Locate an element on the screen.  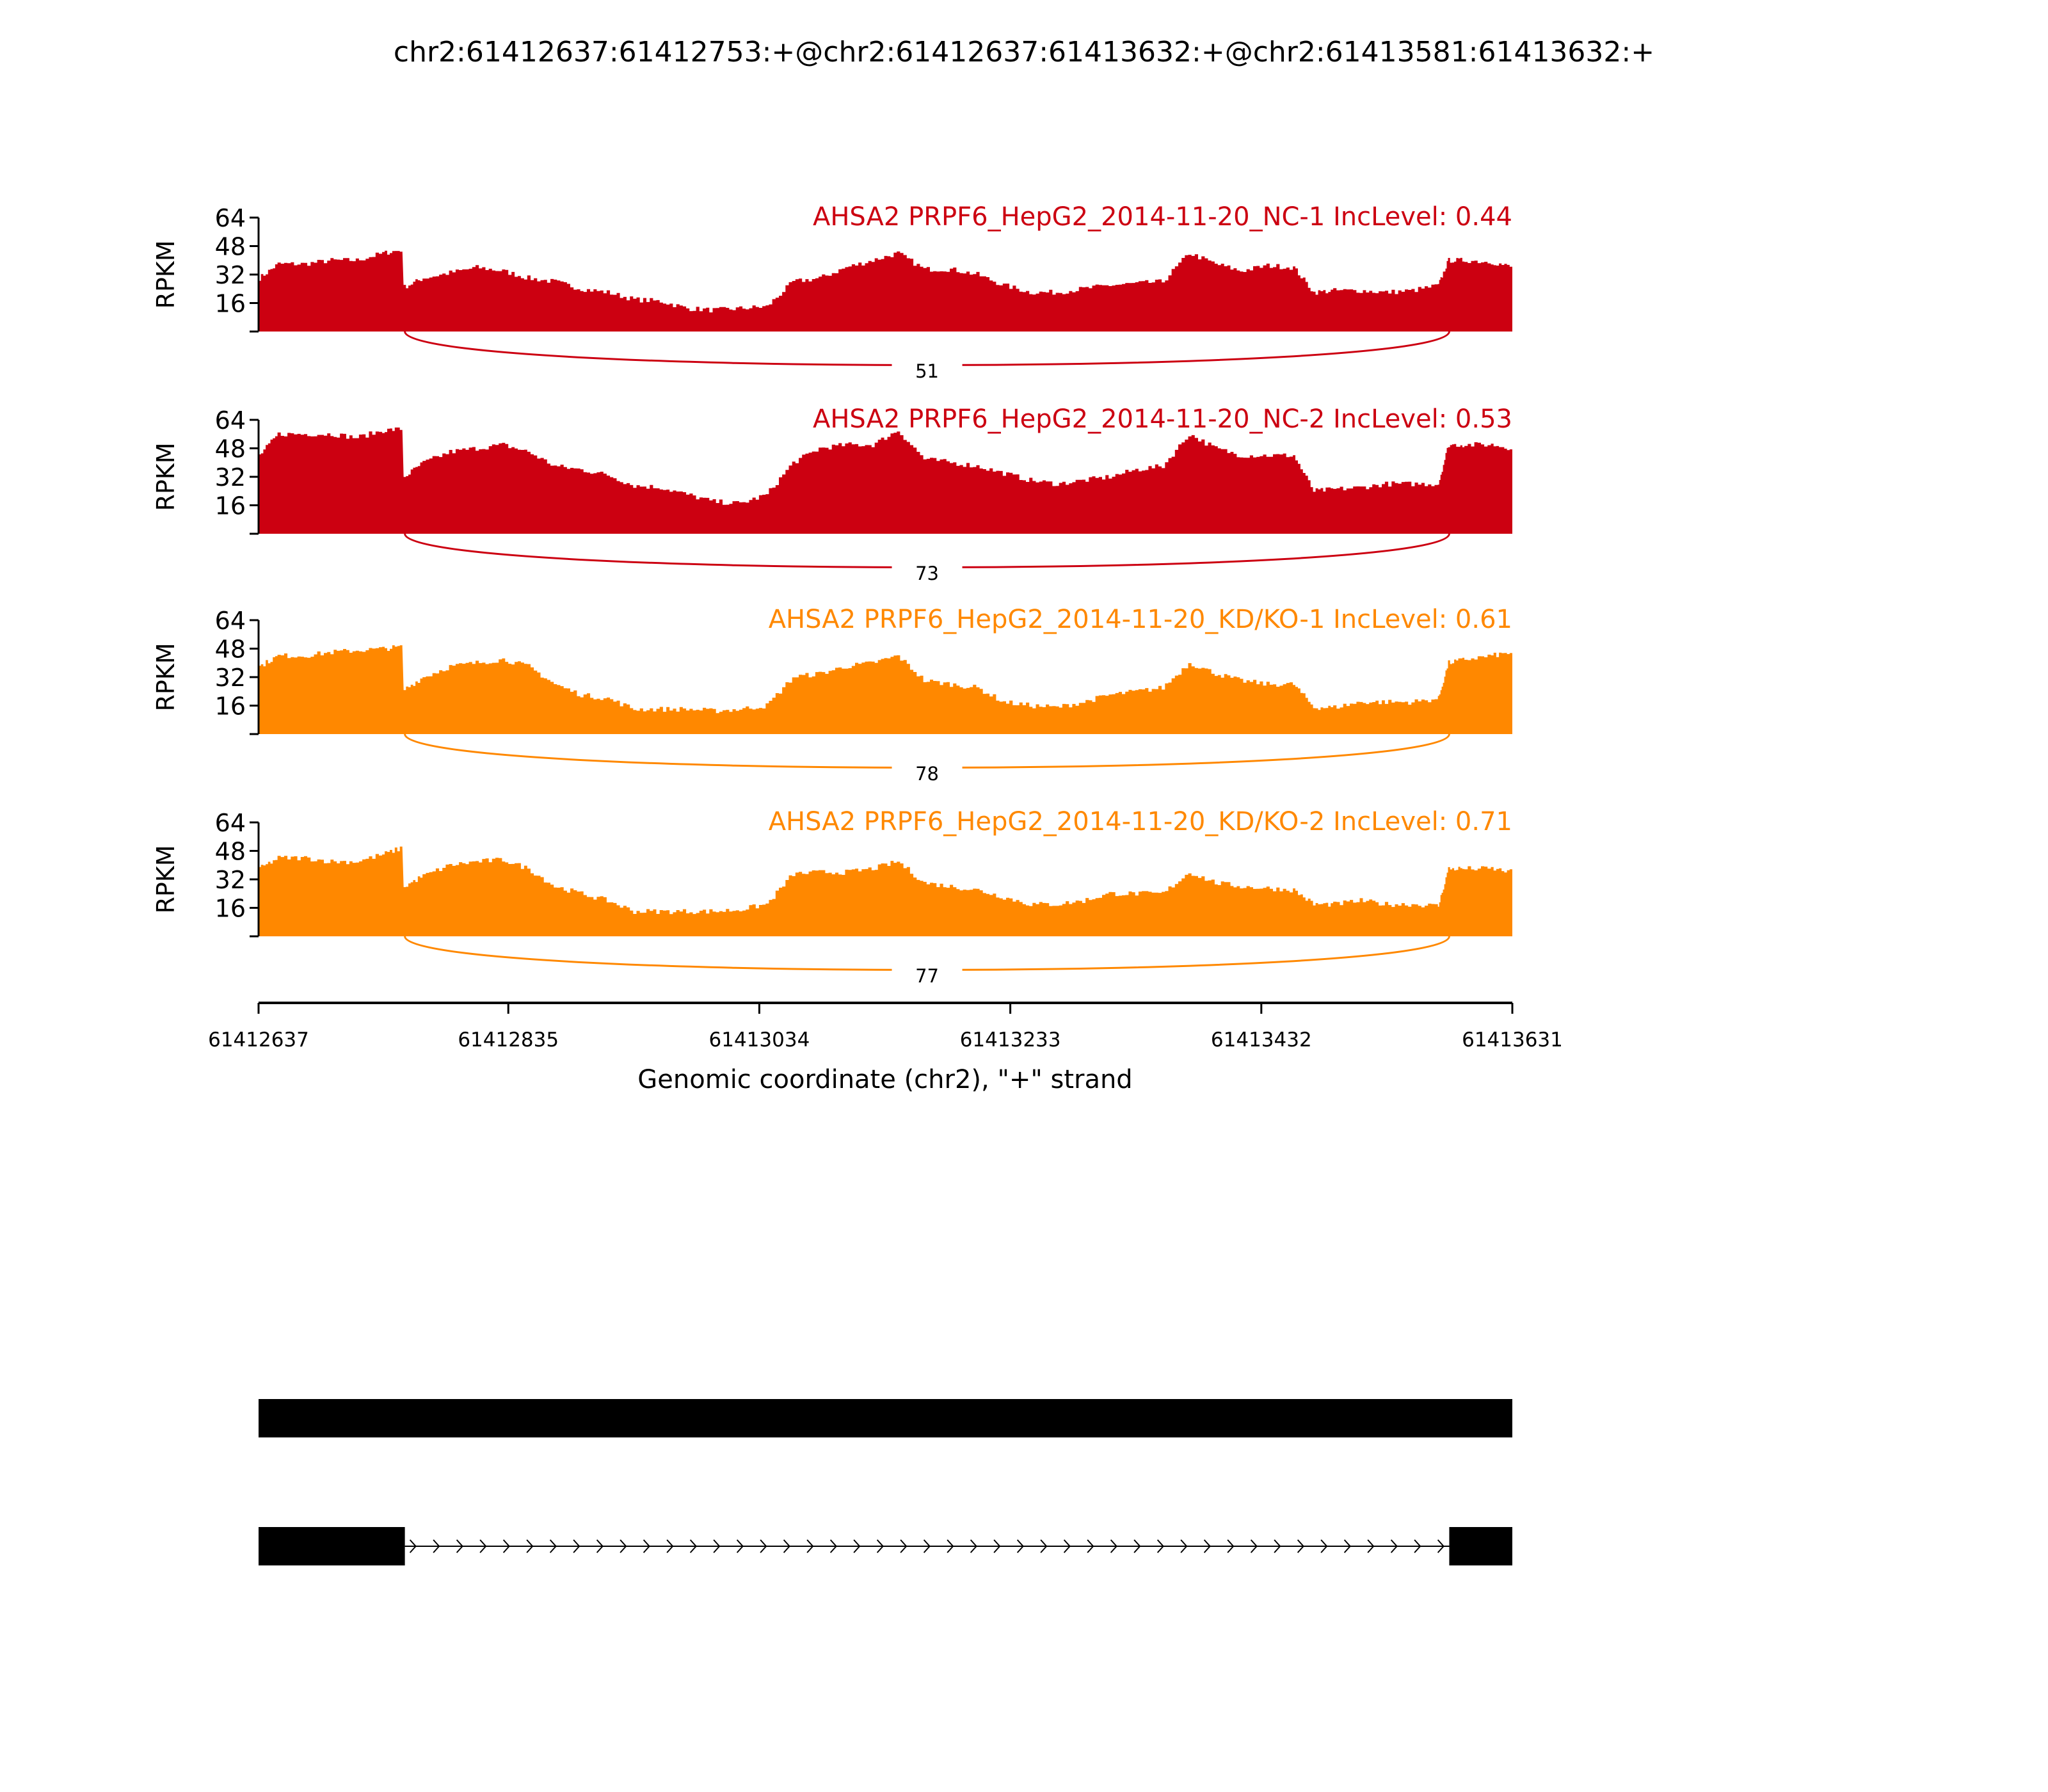
x-tick-label: 61412835 is located at coordinates (508, 1040).